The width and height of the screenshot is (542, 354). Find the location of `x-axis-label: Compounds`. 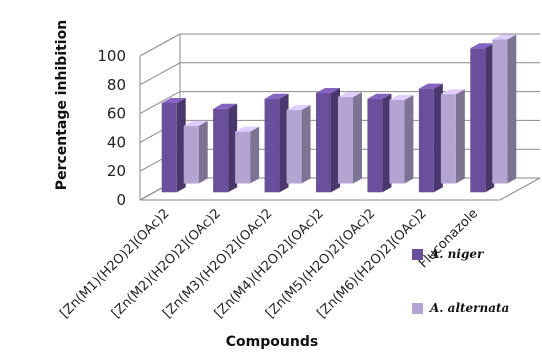

x-axis-label: Compounds is located at coordinates (272, 342).